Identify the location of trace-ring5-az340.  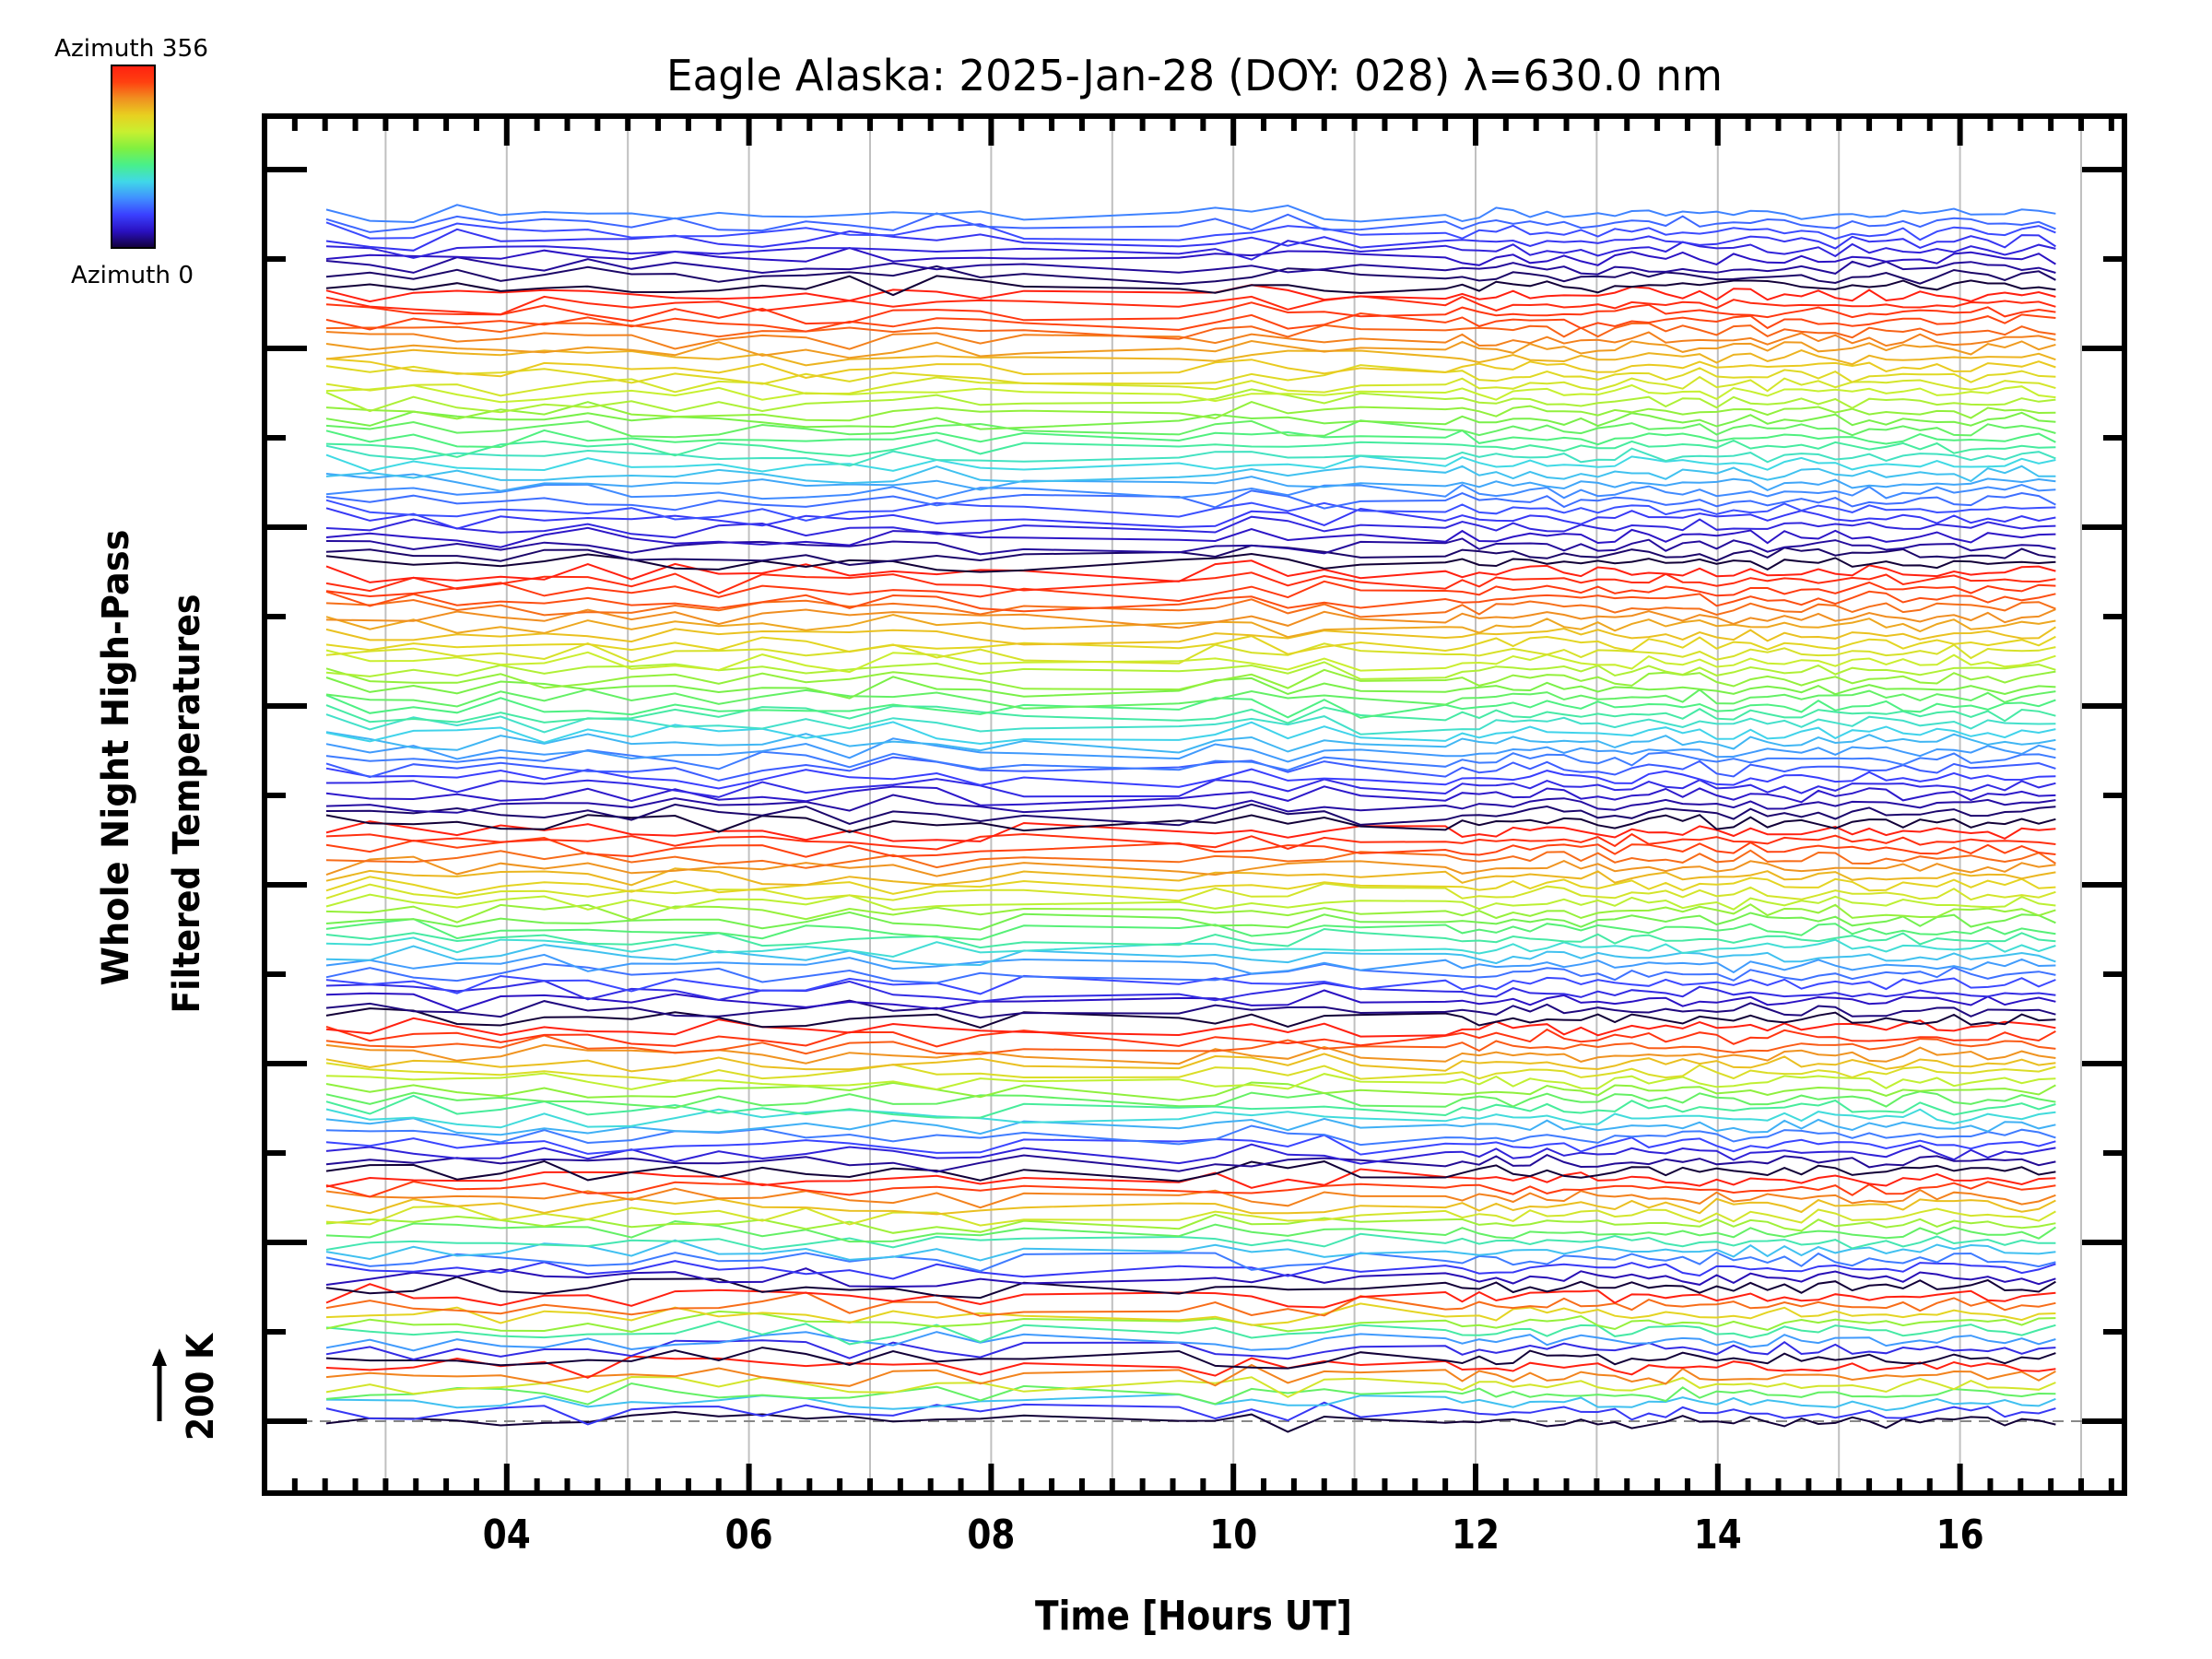
(1190, 841).